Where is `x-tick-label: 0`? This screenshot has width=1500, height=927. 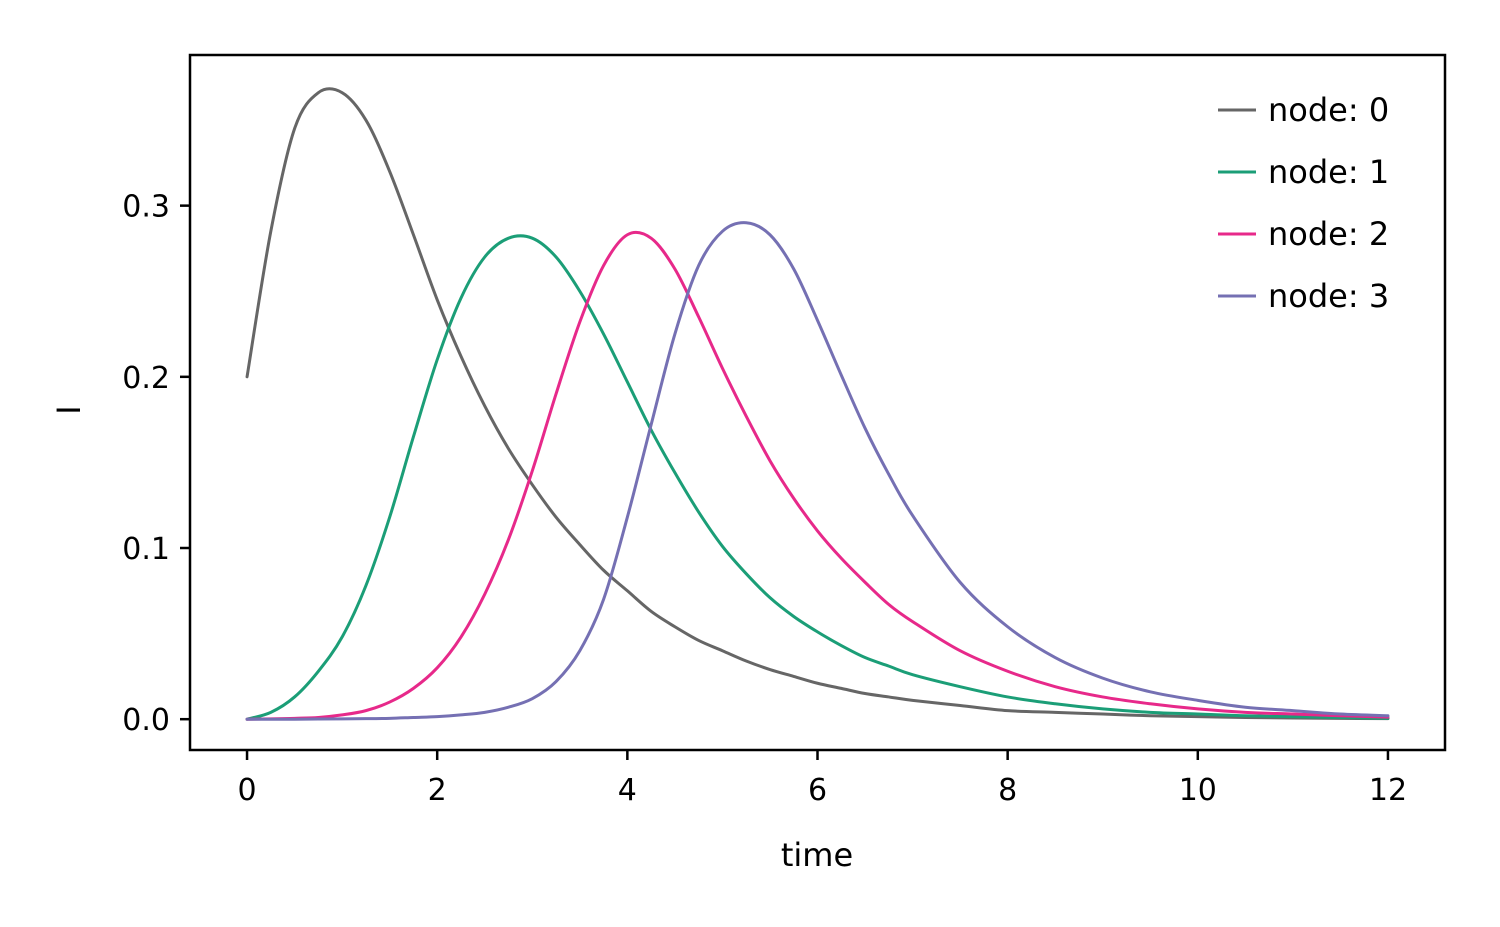
x-tick-label: 0 is located at coordinates (246, 790).